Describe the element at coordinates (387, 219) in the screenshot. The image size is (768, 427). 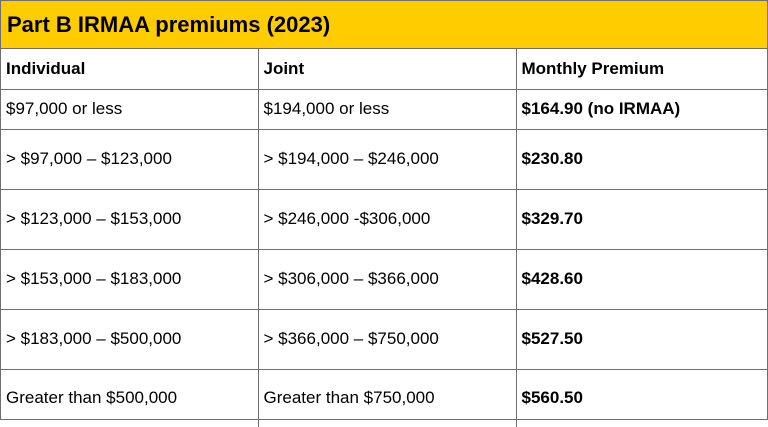
I see `cell-joint: > $246,000 -$306,000` at that location.